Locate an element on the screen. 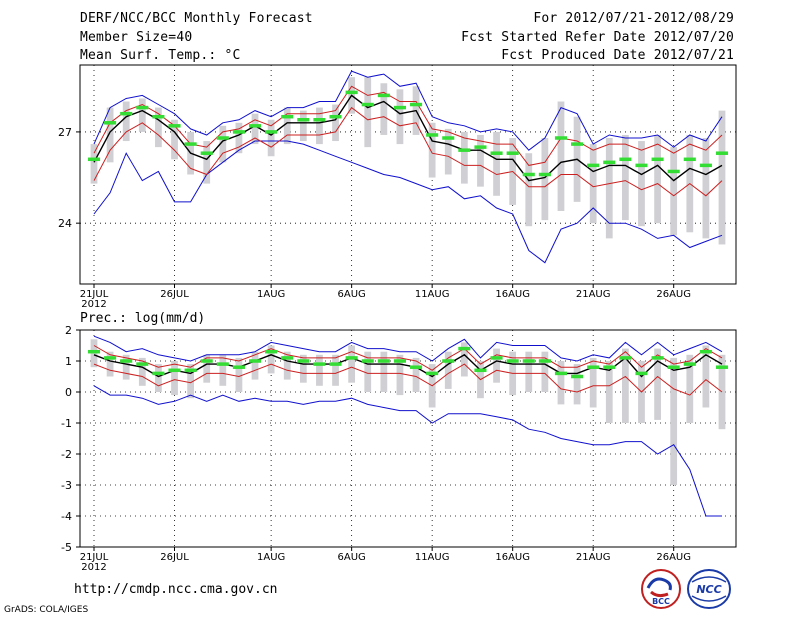 The width and height of the screenshot is (800, 618). prec-ytick-label: -4 is located at coordinates (66, 516).